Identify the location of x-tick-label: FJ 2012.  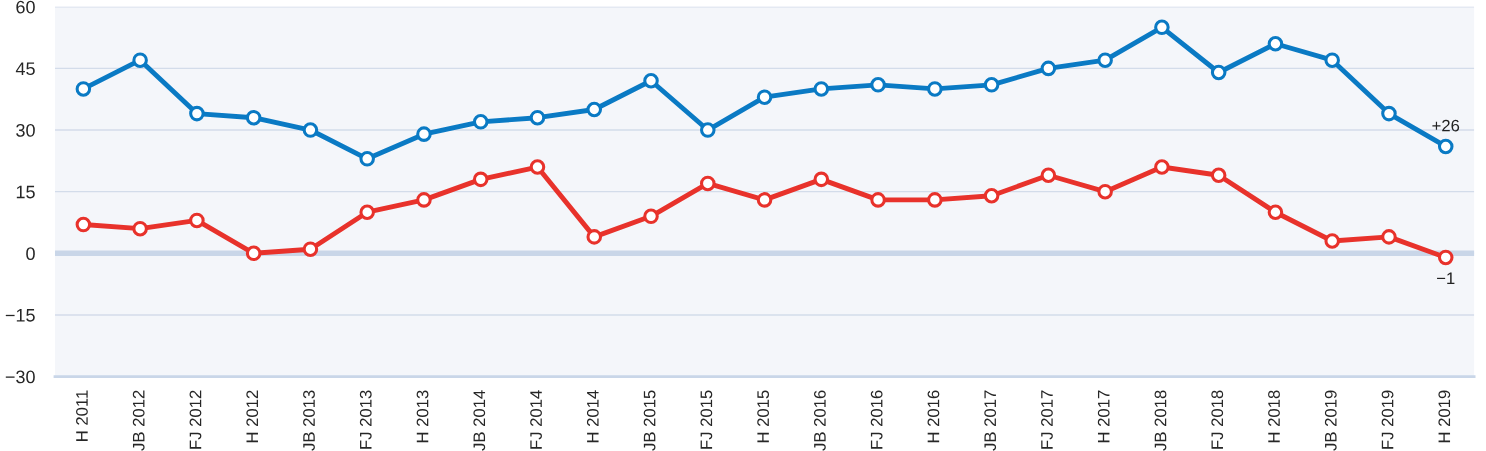
(195, 419).